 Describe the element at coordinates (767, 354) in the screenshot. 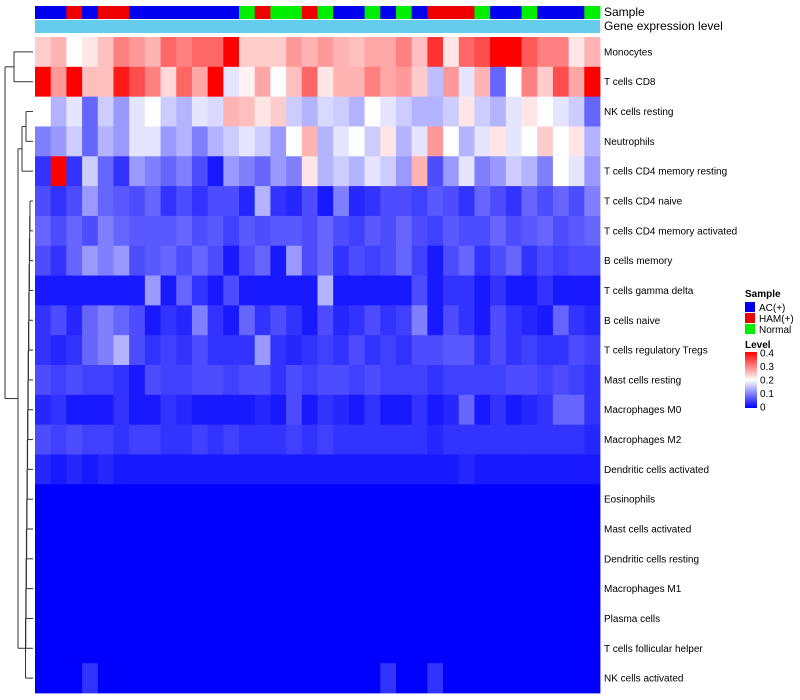

I see `legend-level-tick: 0.4` at that location.